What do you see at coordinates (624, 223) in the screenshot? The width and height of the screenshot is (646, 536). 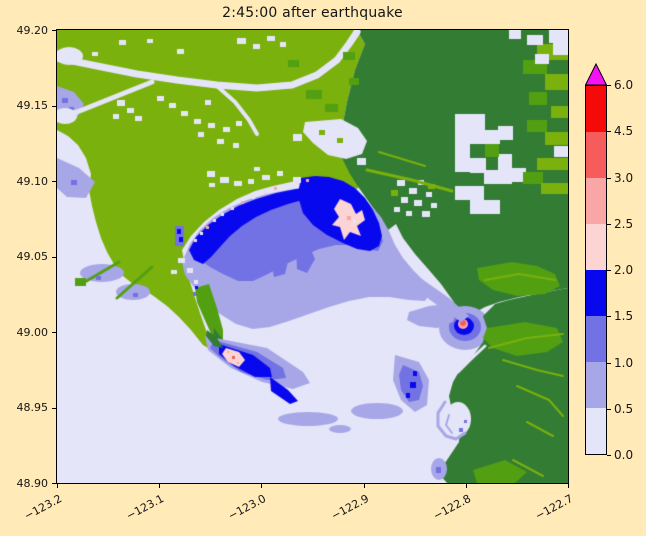 I see `colorbar-tick-label: 2.5` at bounding box center [624, 223].